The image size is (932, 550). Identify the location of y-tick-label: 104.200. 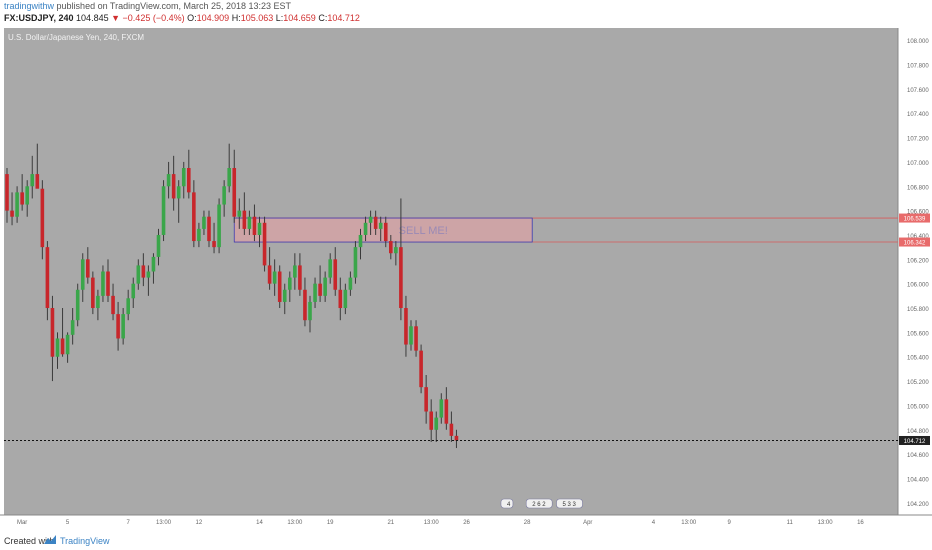
(918, 505).